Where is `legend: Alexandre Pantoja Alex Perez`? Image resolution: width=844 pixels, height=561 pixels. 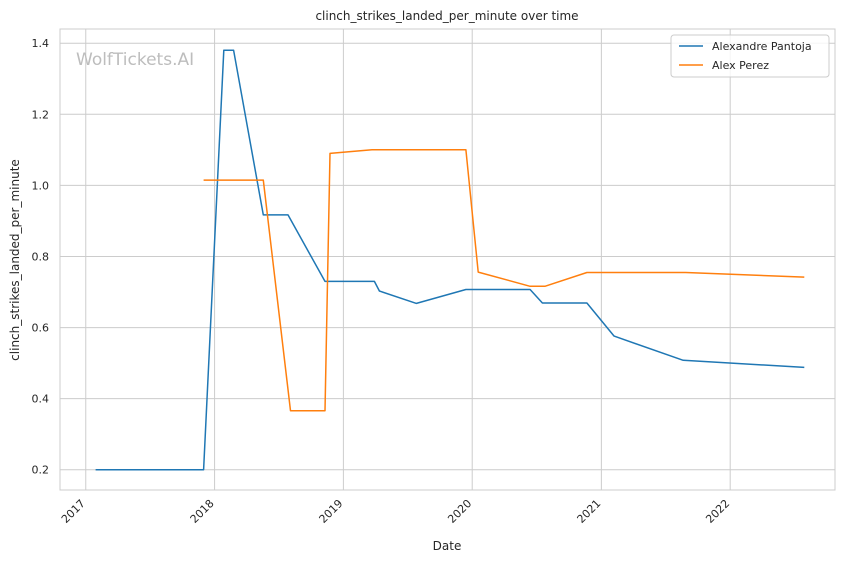 legend: Alexandre Pantoja Alex Perez is located at coordinates (750, 56).